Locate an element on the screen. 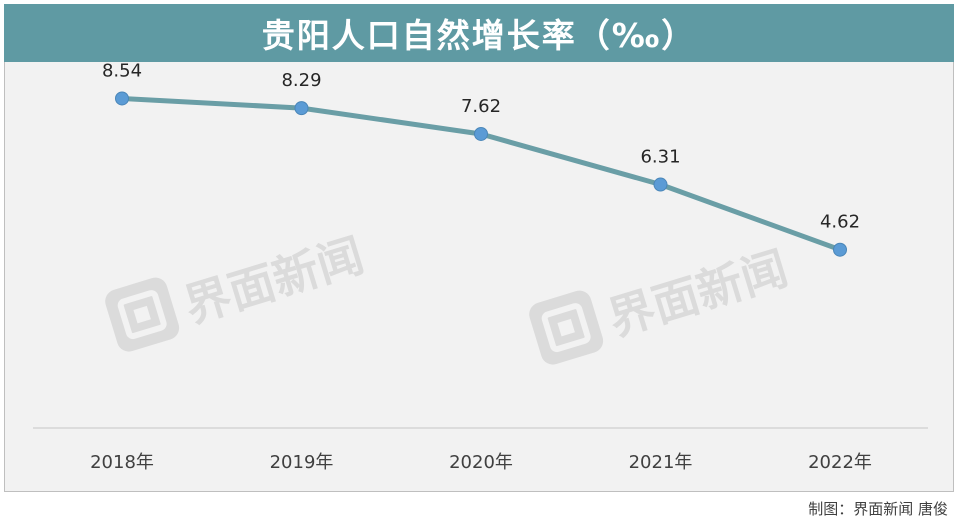  chart-credit: 制图：界面新闻 唐俊 is located at coordinates (878, 509).